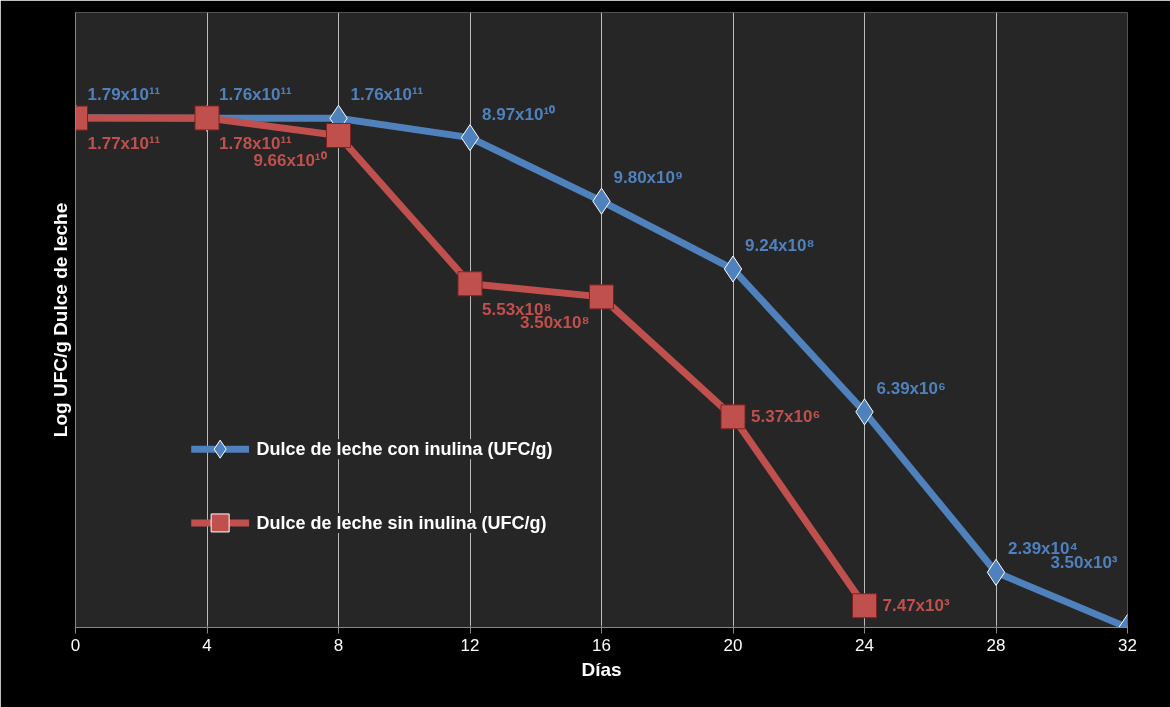 The width and height of the screenshot is (1170, 707). What do you see at coordinates (786, 417) in the screenshot?
I see `data-label: 5.37x10⁶` at bounding box center [786, 417].